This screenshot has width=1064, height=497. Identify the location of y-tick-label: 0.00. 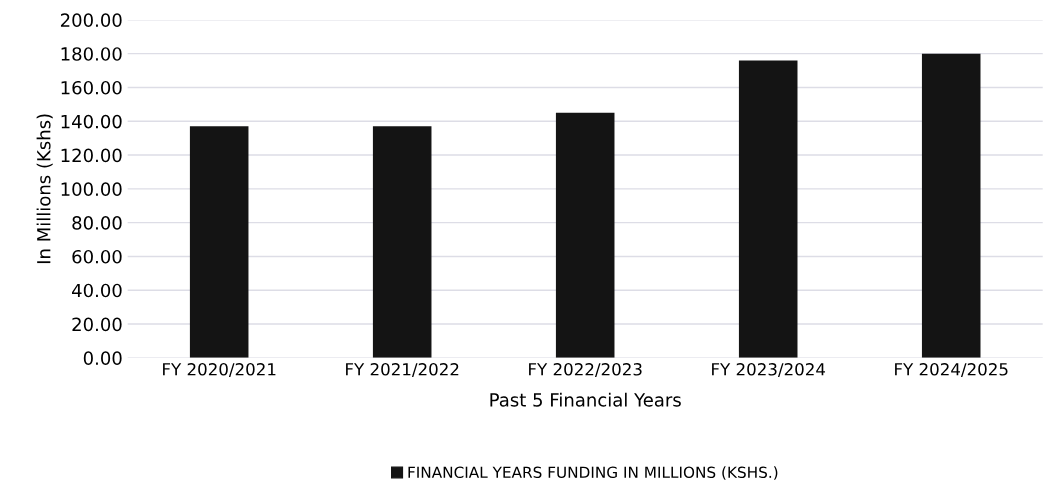
(102, 358).